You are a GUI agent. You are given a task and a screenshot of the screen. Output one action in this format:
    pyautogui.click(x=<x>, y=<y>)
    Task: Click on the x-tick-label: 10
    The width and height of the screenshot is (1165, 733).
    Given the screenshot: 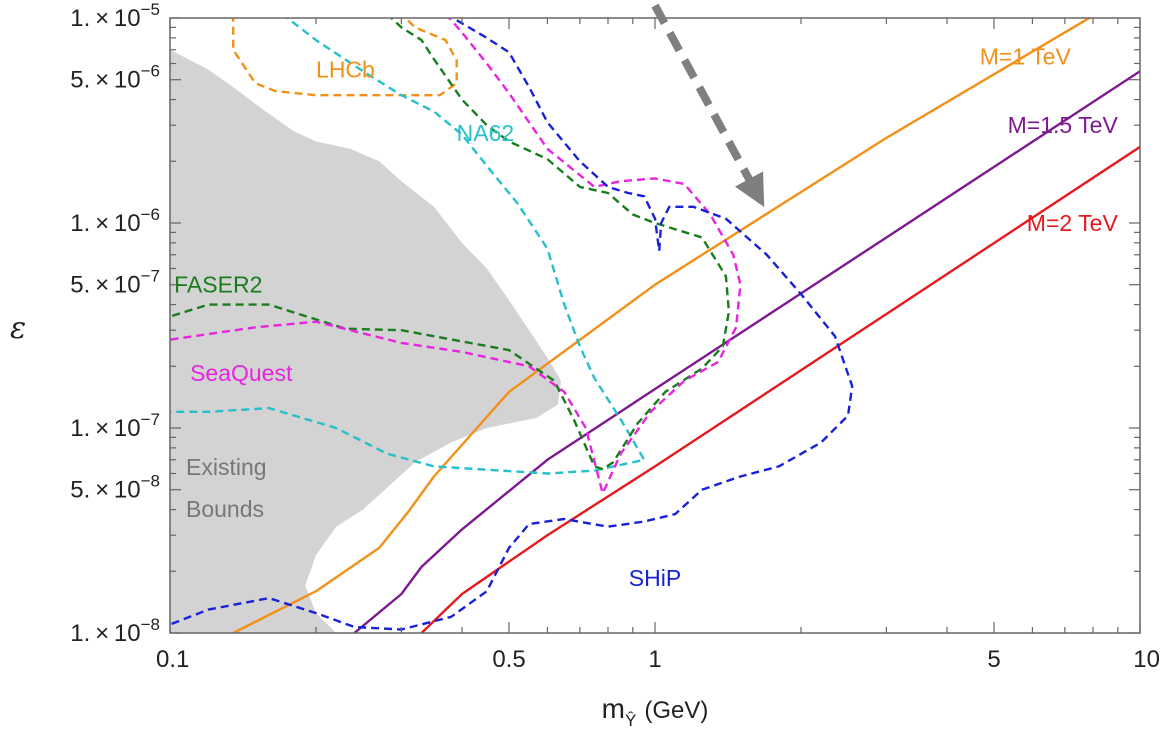 What is the action you would take?
    pyautogui.click(x=1146, y=659)
    